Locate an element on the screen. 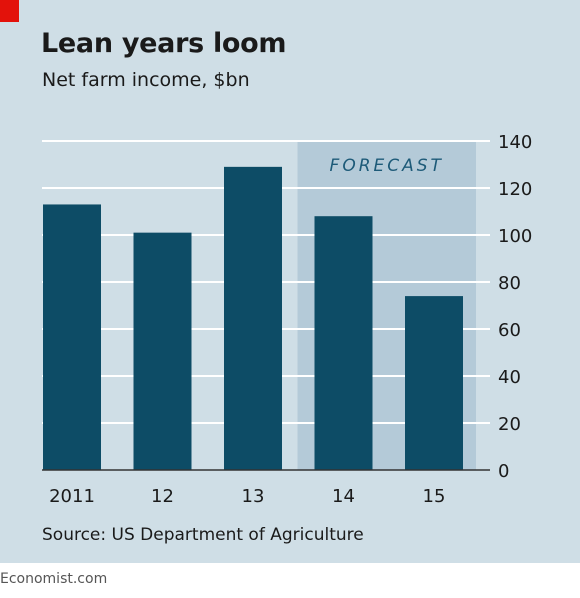 This screenshot has width=580, height=598. y-tick-label: 120 is located at coordinates (515, 189).